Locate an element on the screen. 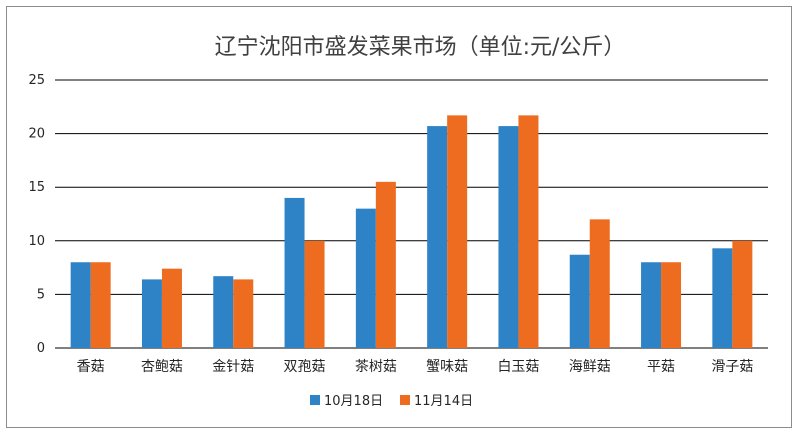 This screenshot has height=436, width=800. legend-label: 11月14日 is located at coordinates (443, 401).